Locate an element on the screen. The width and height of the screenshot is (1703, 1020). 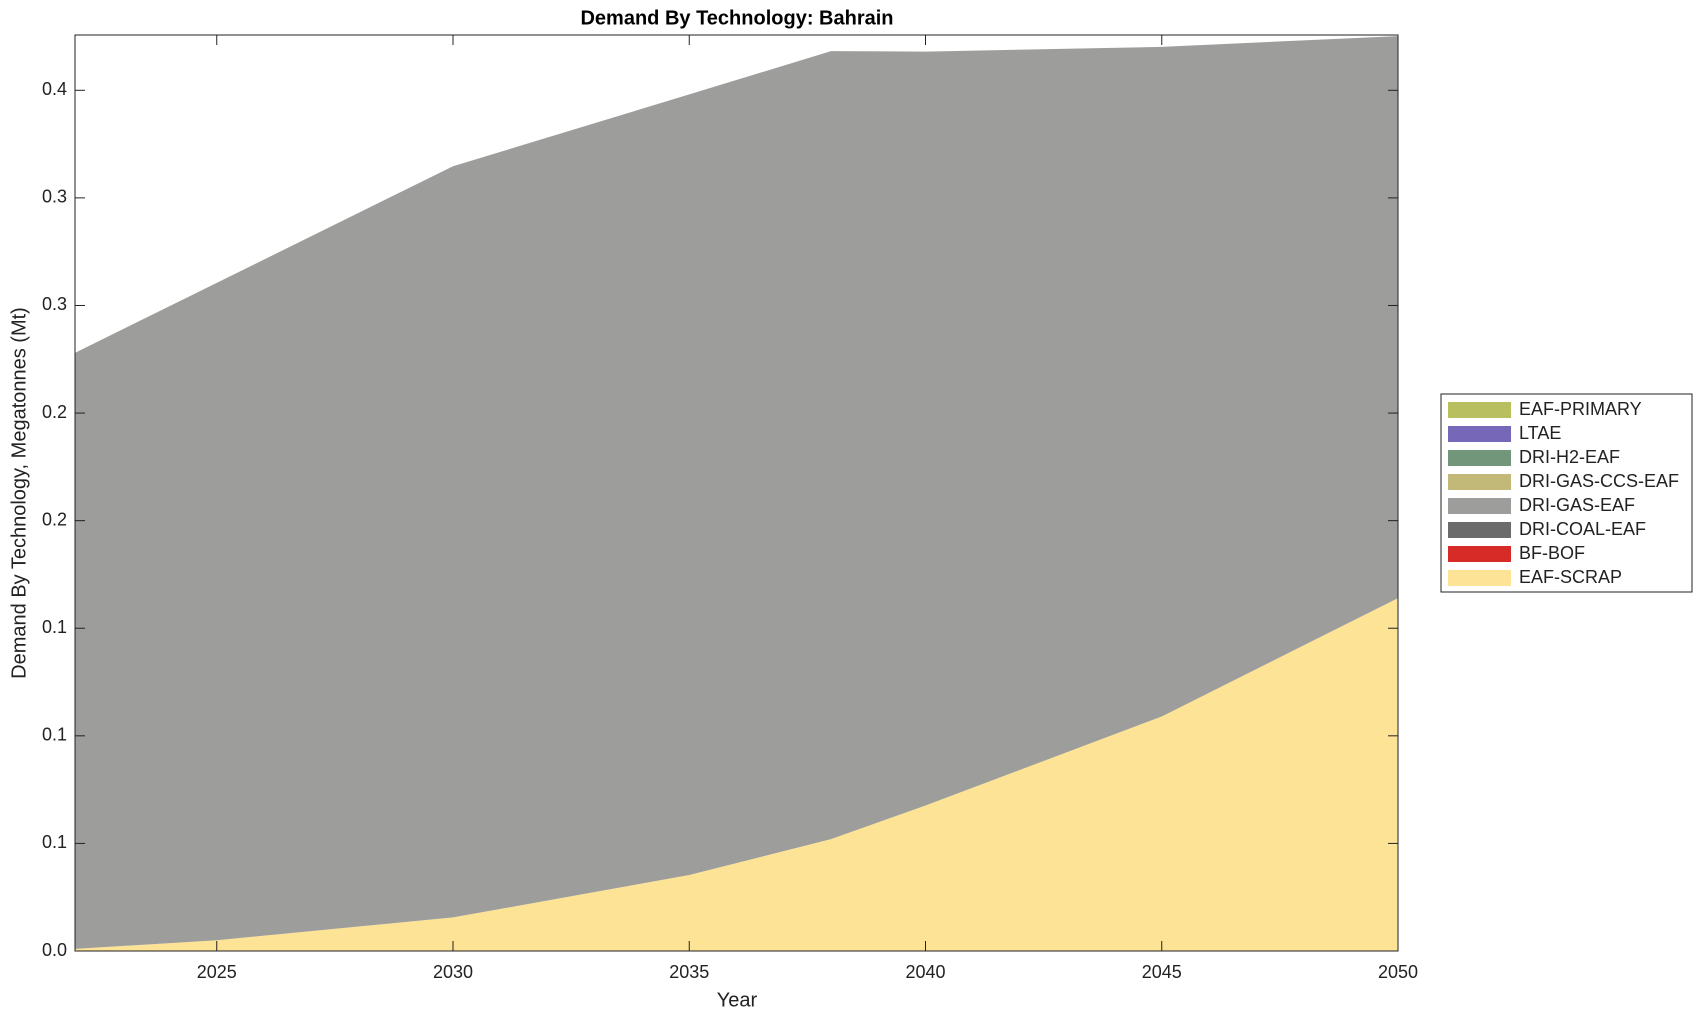
chart-title: Demand By Technology: Bahrain is located at coordinates (736, 18).